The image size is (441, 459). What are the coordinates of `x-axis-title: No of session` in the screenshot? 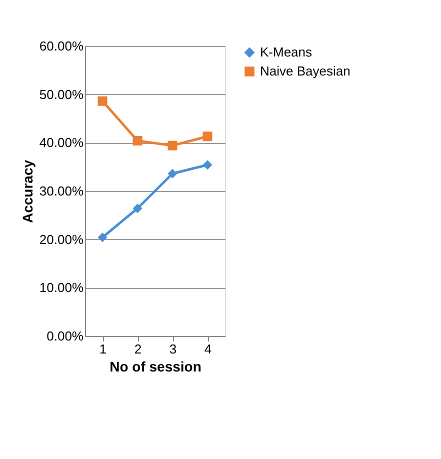 It's located at (156, 366).